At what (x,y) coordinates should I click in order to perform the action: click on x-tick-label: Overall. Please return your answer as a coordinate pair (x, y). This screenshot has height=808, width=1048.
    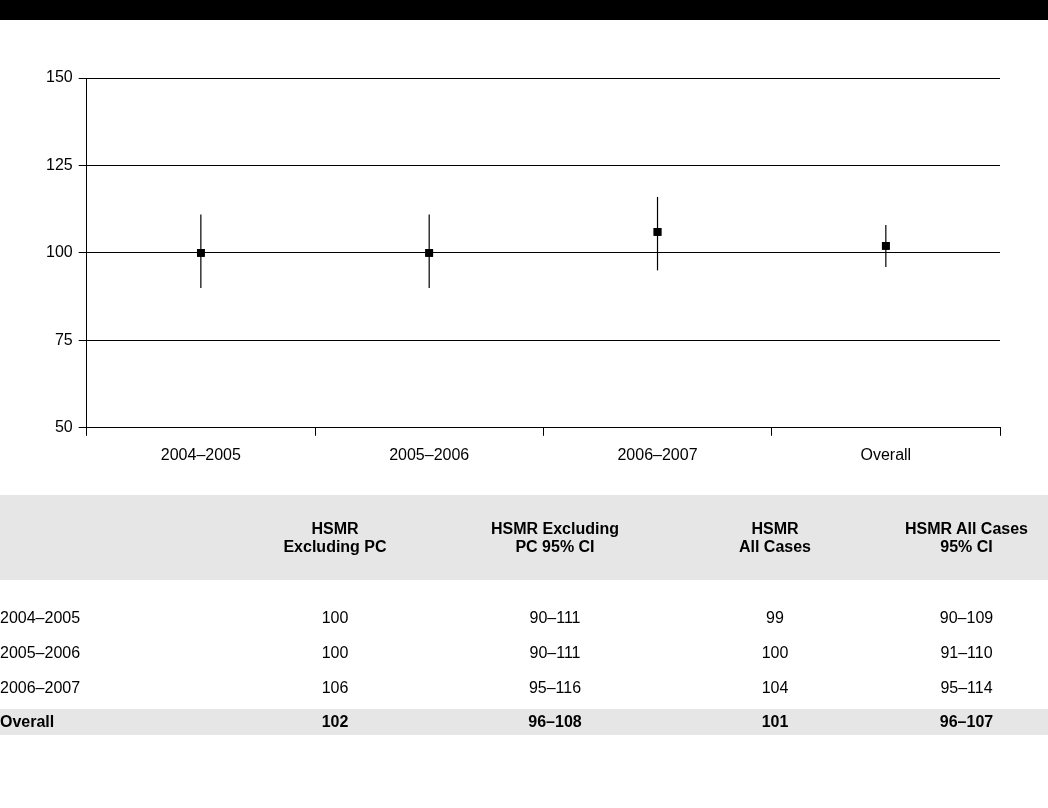
    Looking at the image, I should click on (886, 454).